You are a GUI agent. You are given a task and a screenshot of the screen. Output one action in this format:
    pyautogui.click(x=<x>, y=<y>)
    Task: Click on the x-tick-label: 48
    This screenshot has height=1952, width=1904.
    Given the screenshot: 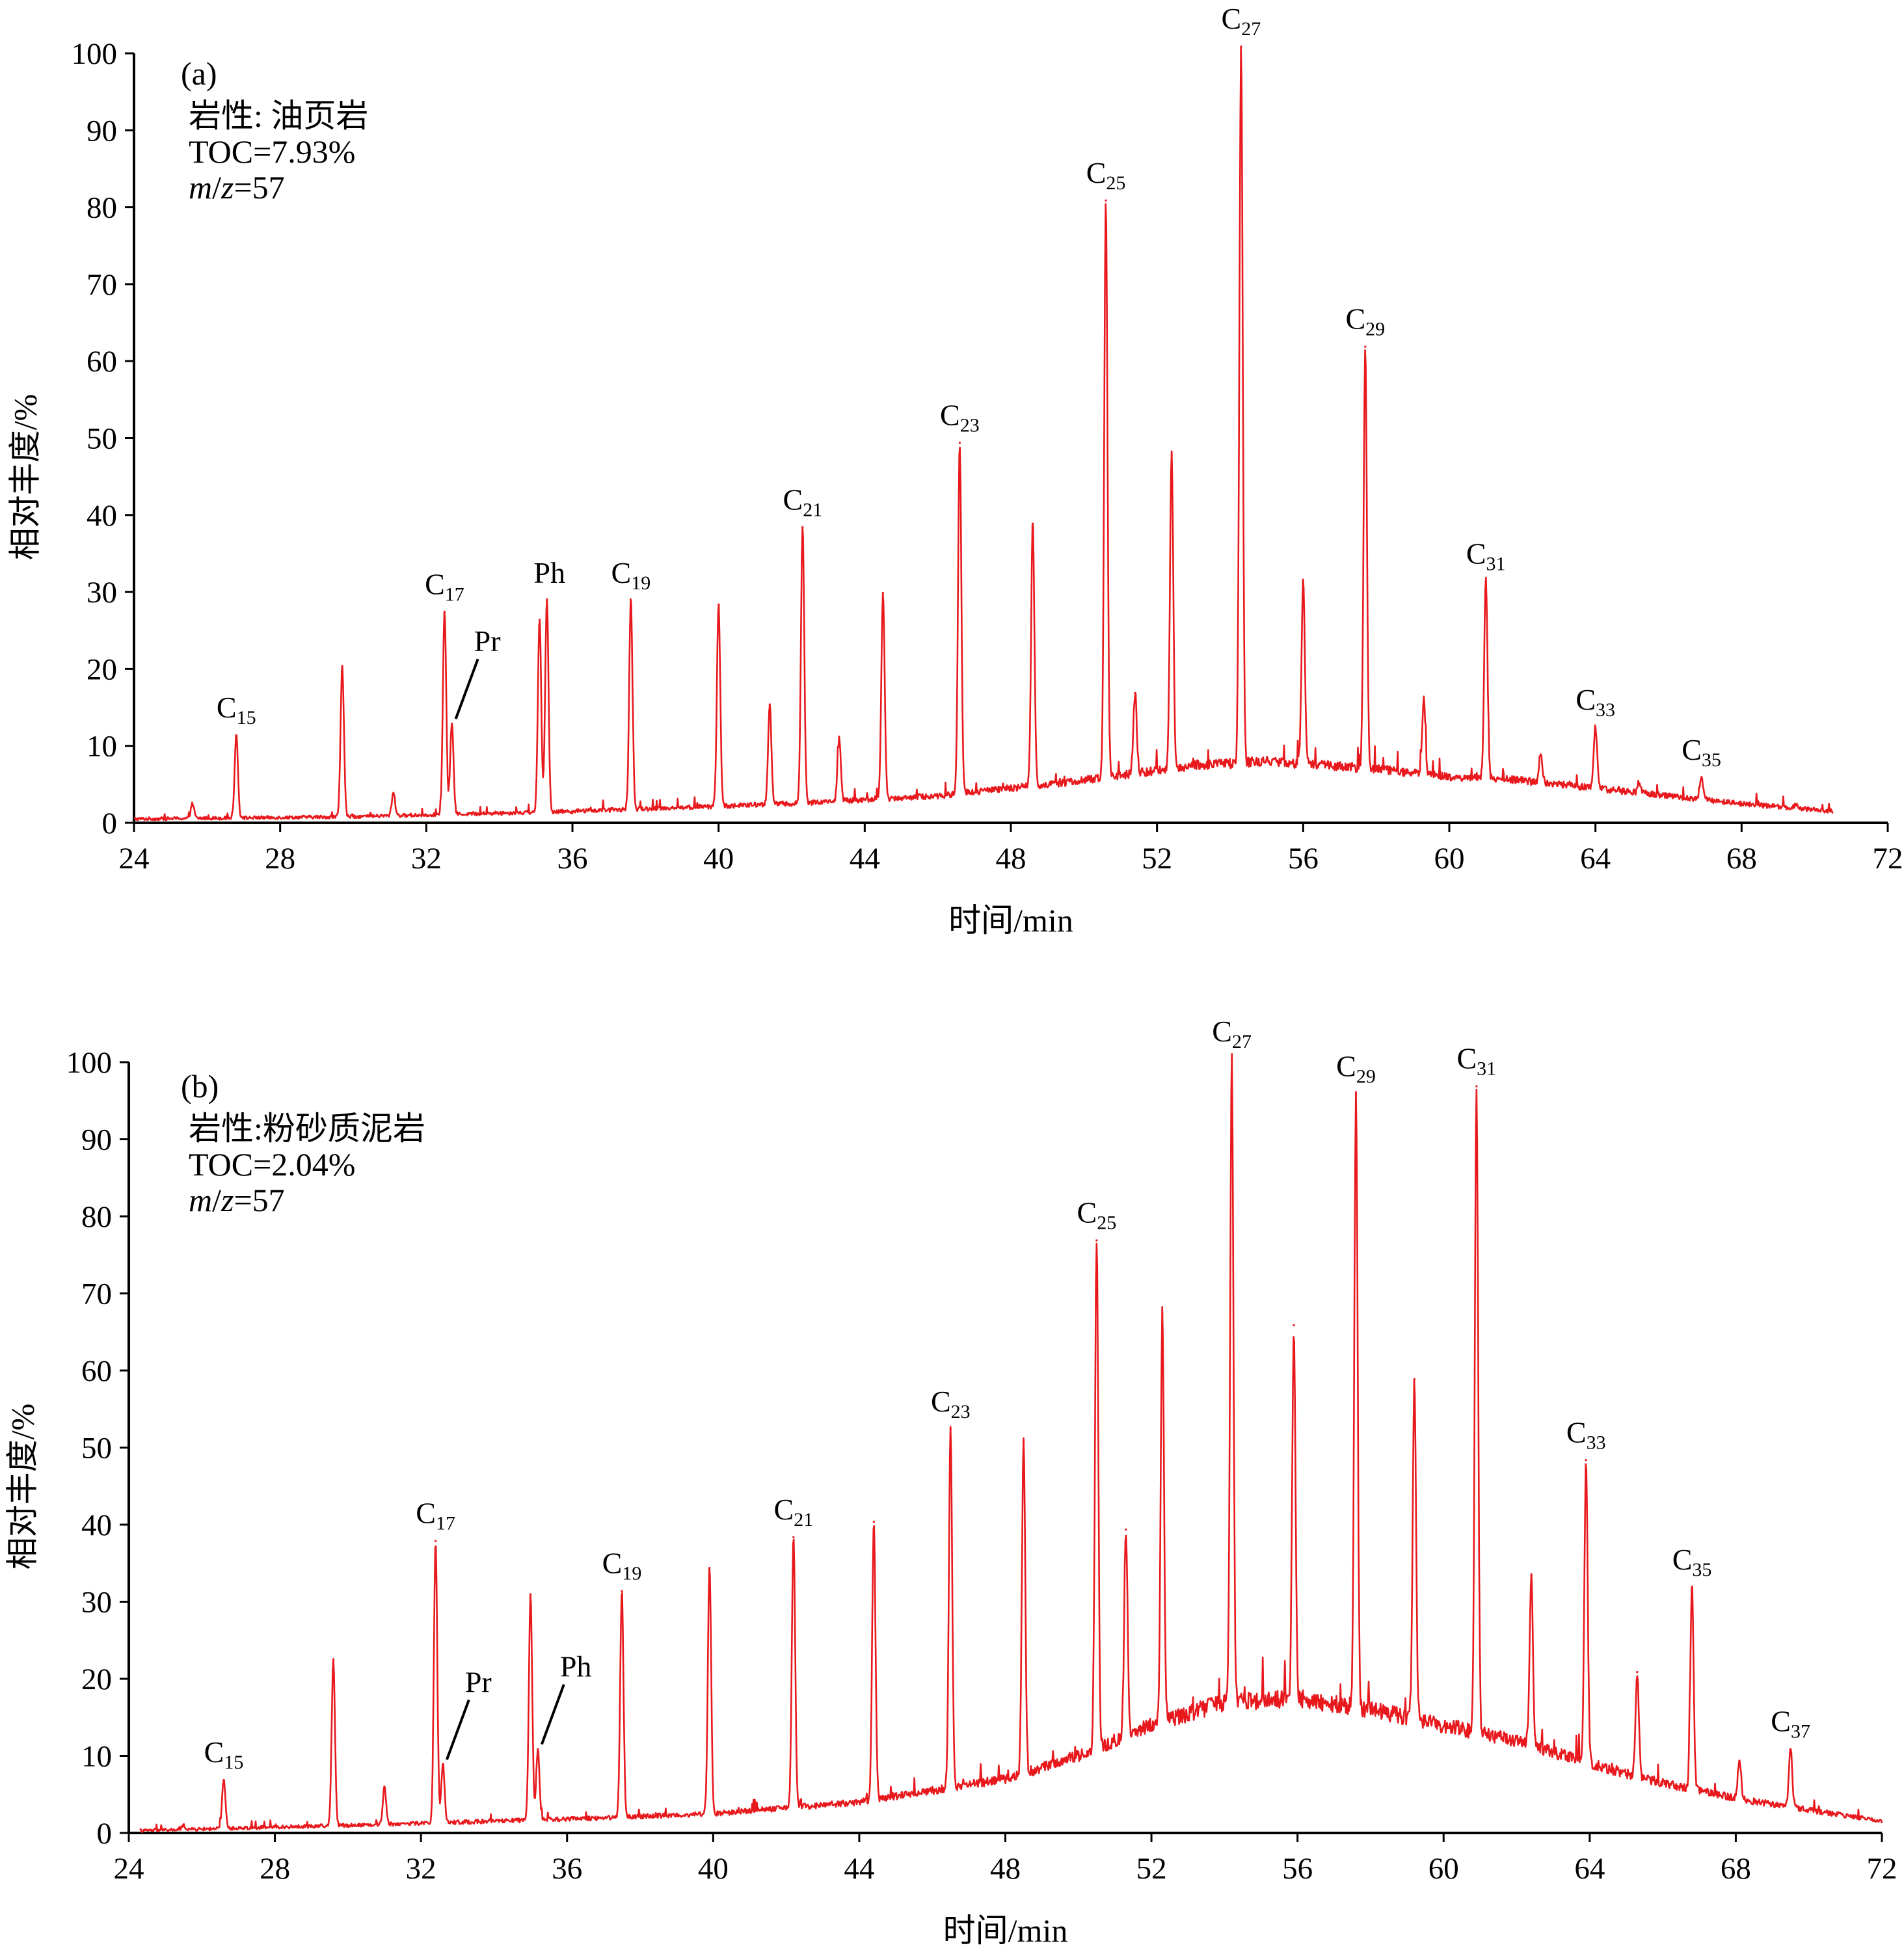 What is the action you would take?
    pyautogui.click(x=1005, y=1869)
    